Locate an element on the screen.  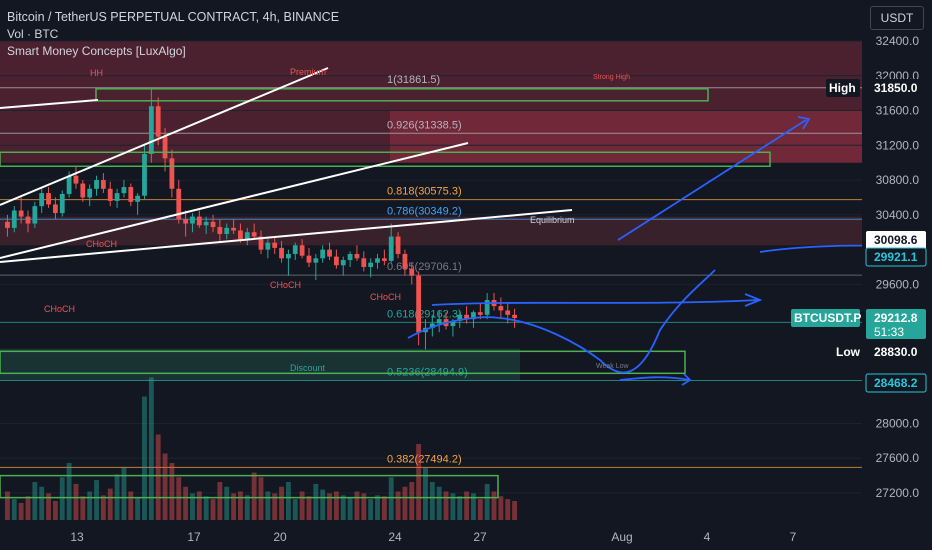
fib-label: 1(31861.5) is located at coordinates (413, 80).